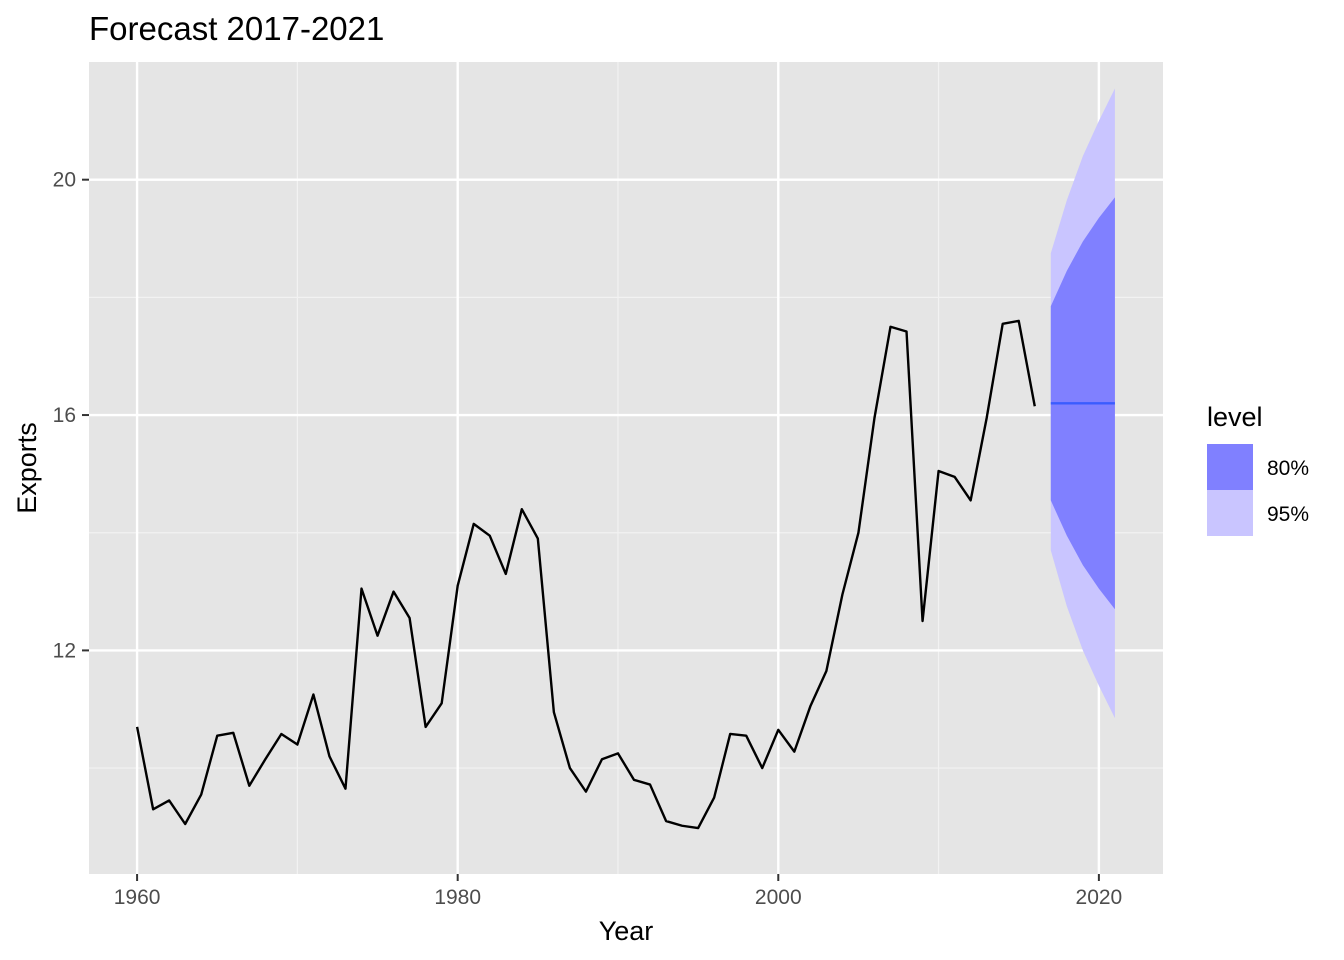 The image size is (1344, 960). I want to click on chart-title: Forecast 2017-2021, so click(236, 28).